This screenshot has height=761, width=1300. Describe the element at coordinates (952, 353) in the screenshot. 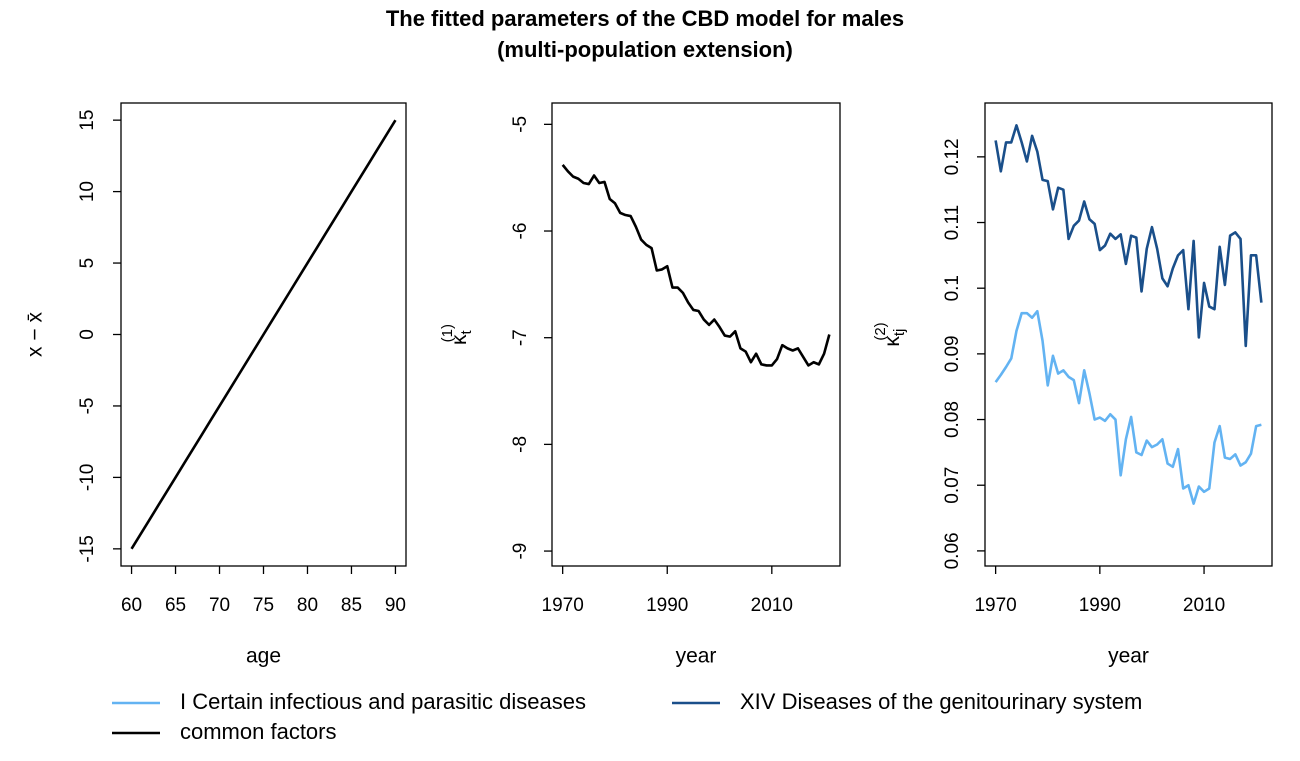

I see `y-tick-label: 0.09` at that location.